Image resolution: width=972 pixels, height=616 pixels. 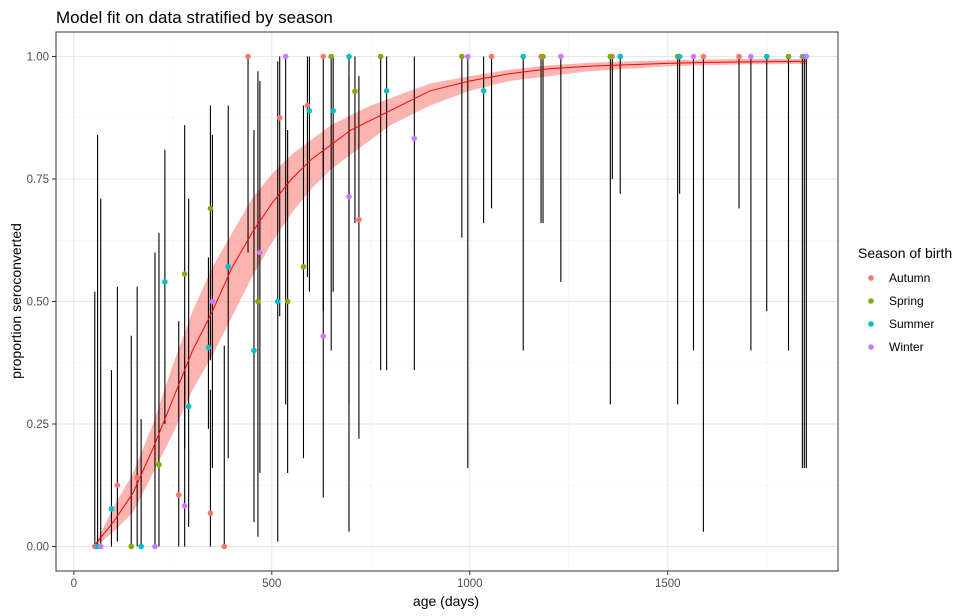 I want to click on chart-title: Model fit on data stratified by season, so click(x=194, y=17).